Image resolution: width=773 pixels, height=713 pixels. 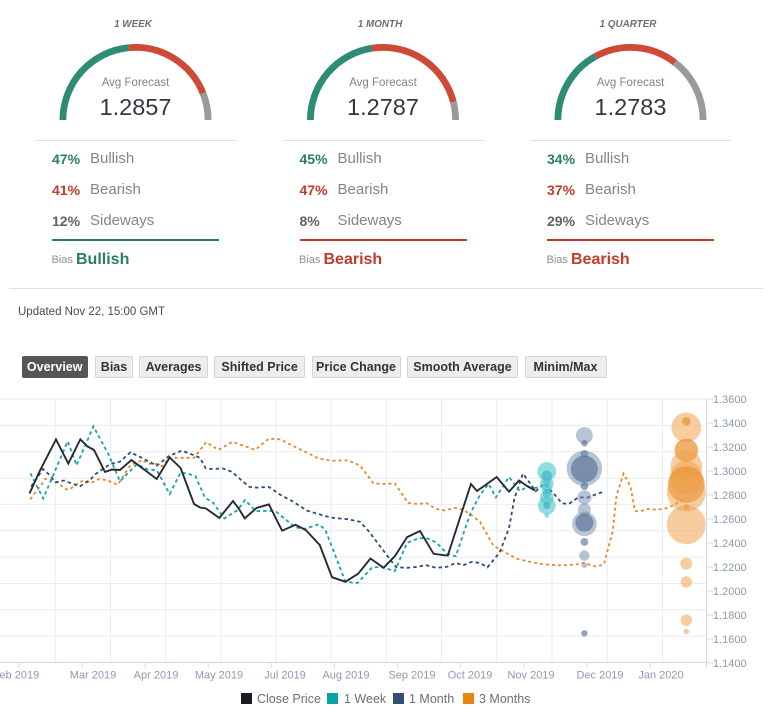 What do you see at coordinates (345, 676) in the screenshot?
I see `svg-text: Aug 2019` at bounding box center [345, 676].